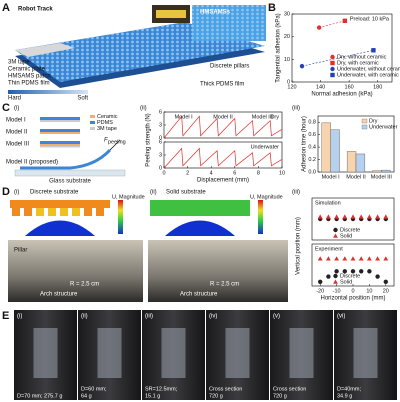  Describe the element at coordinates (70, 173) in the screenshot. I see `glass` at that location.